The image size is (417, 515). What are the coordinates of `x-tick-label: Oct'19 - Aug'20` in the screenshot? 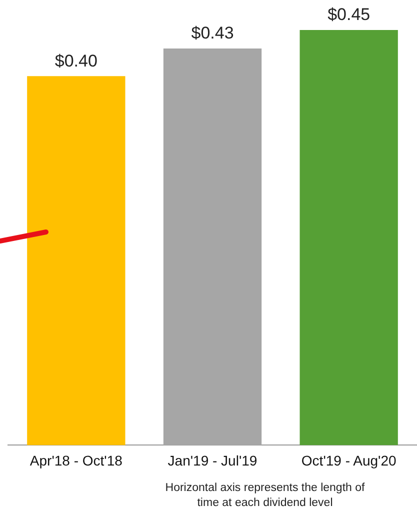 It's located at (348, 460).